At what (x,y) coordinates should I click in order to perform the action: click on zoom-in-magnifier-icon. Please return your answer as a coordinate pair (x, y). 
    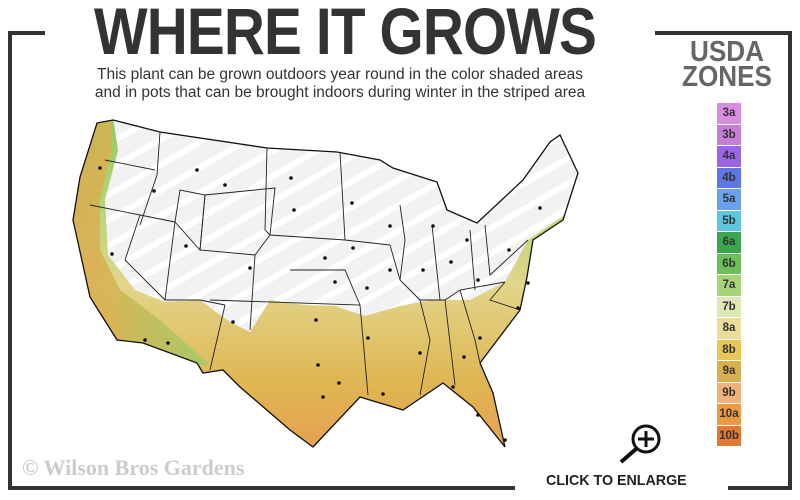
    Looking at the image, I should click on (640, 444).